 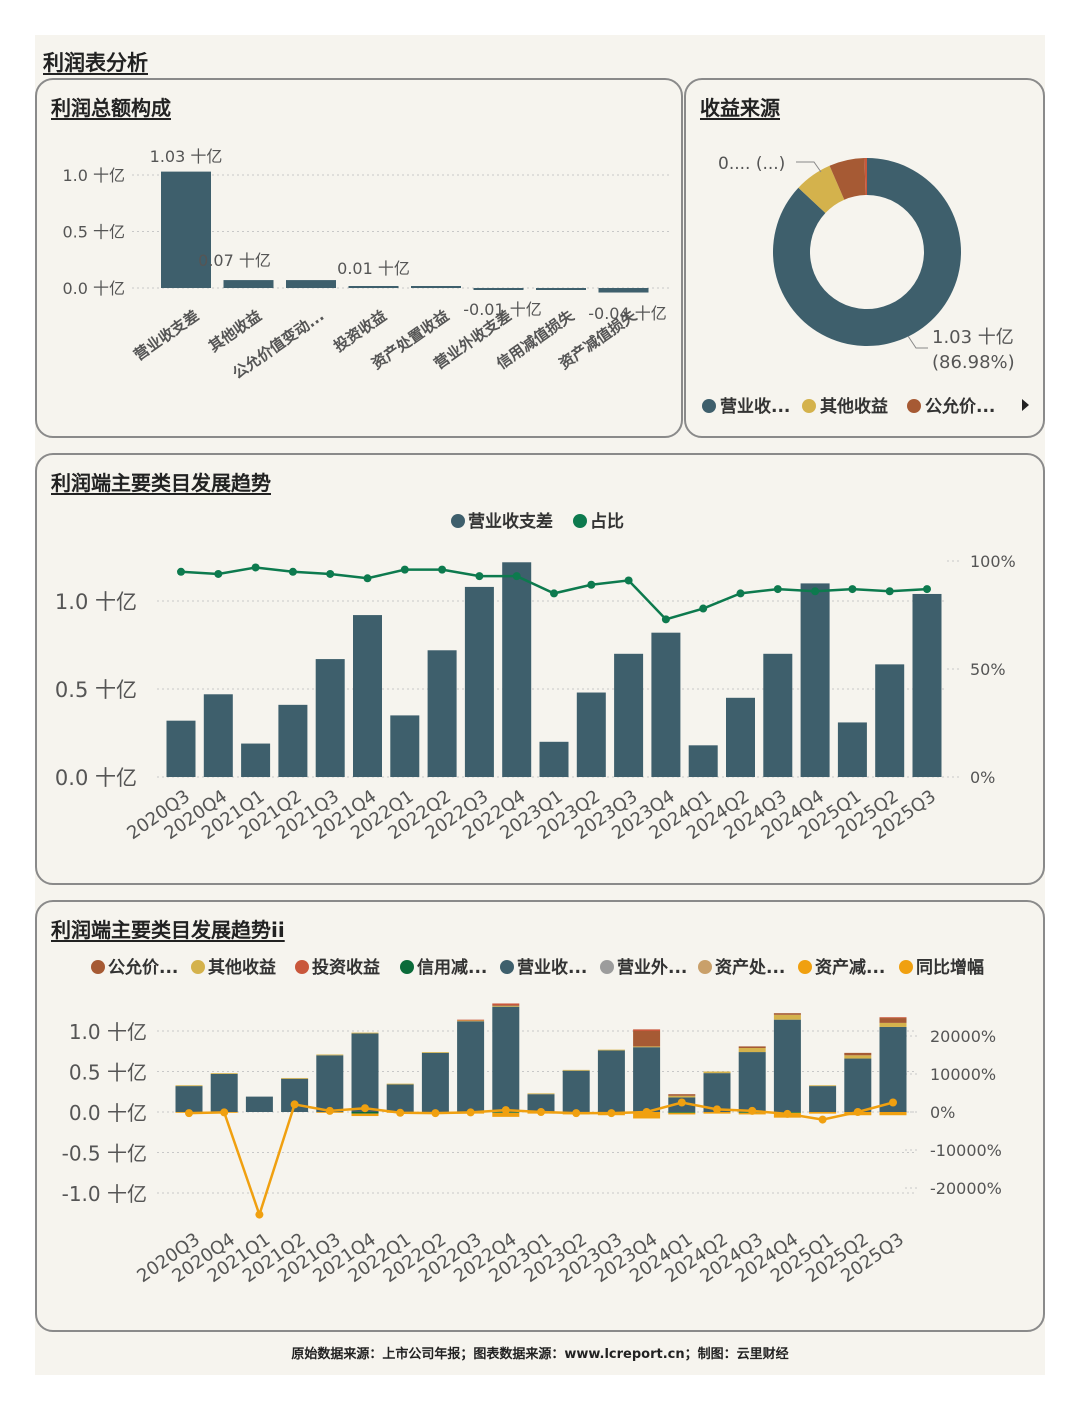 What do you see at coordinates (502, 309) in the screenshot?
I see `data-label: -0.01 十亿` at bounding box center [502, 309].